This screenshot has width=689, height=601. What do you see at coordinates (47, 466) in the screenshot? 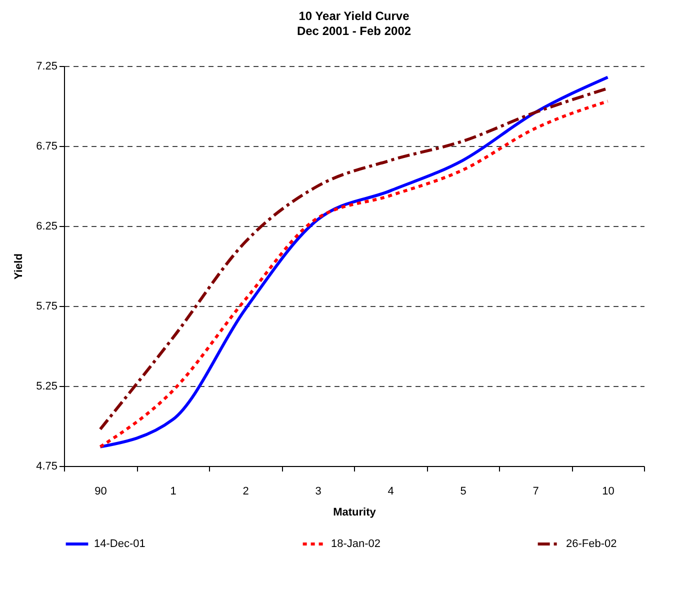
I see `y-tick-label: 4.75` at bounding box center [47, 466].